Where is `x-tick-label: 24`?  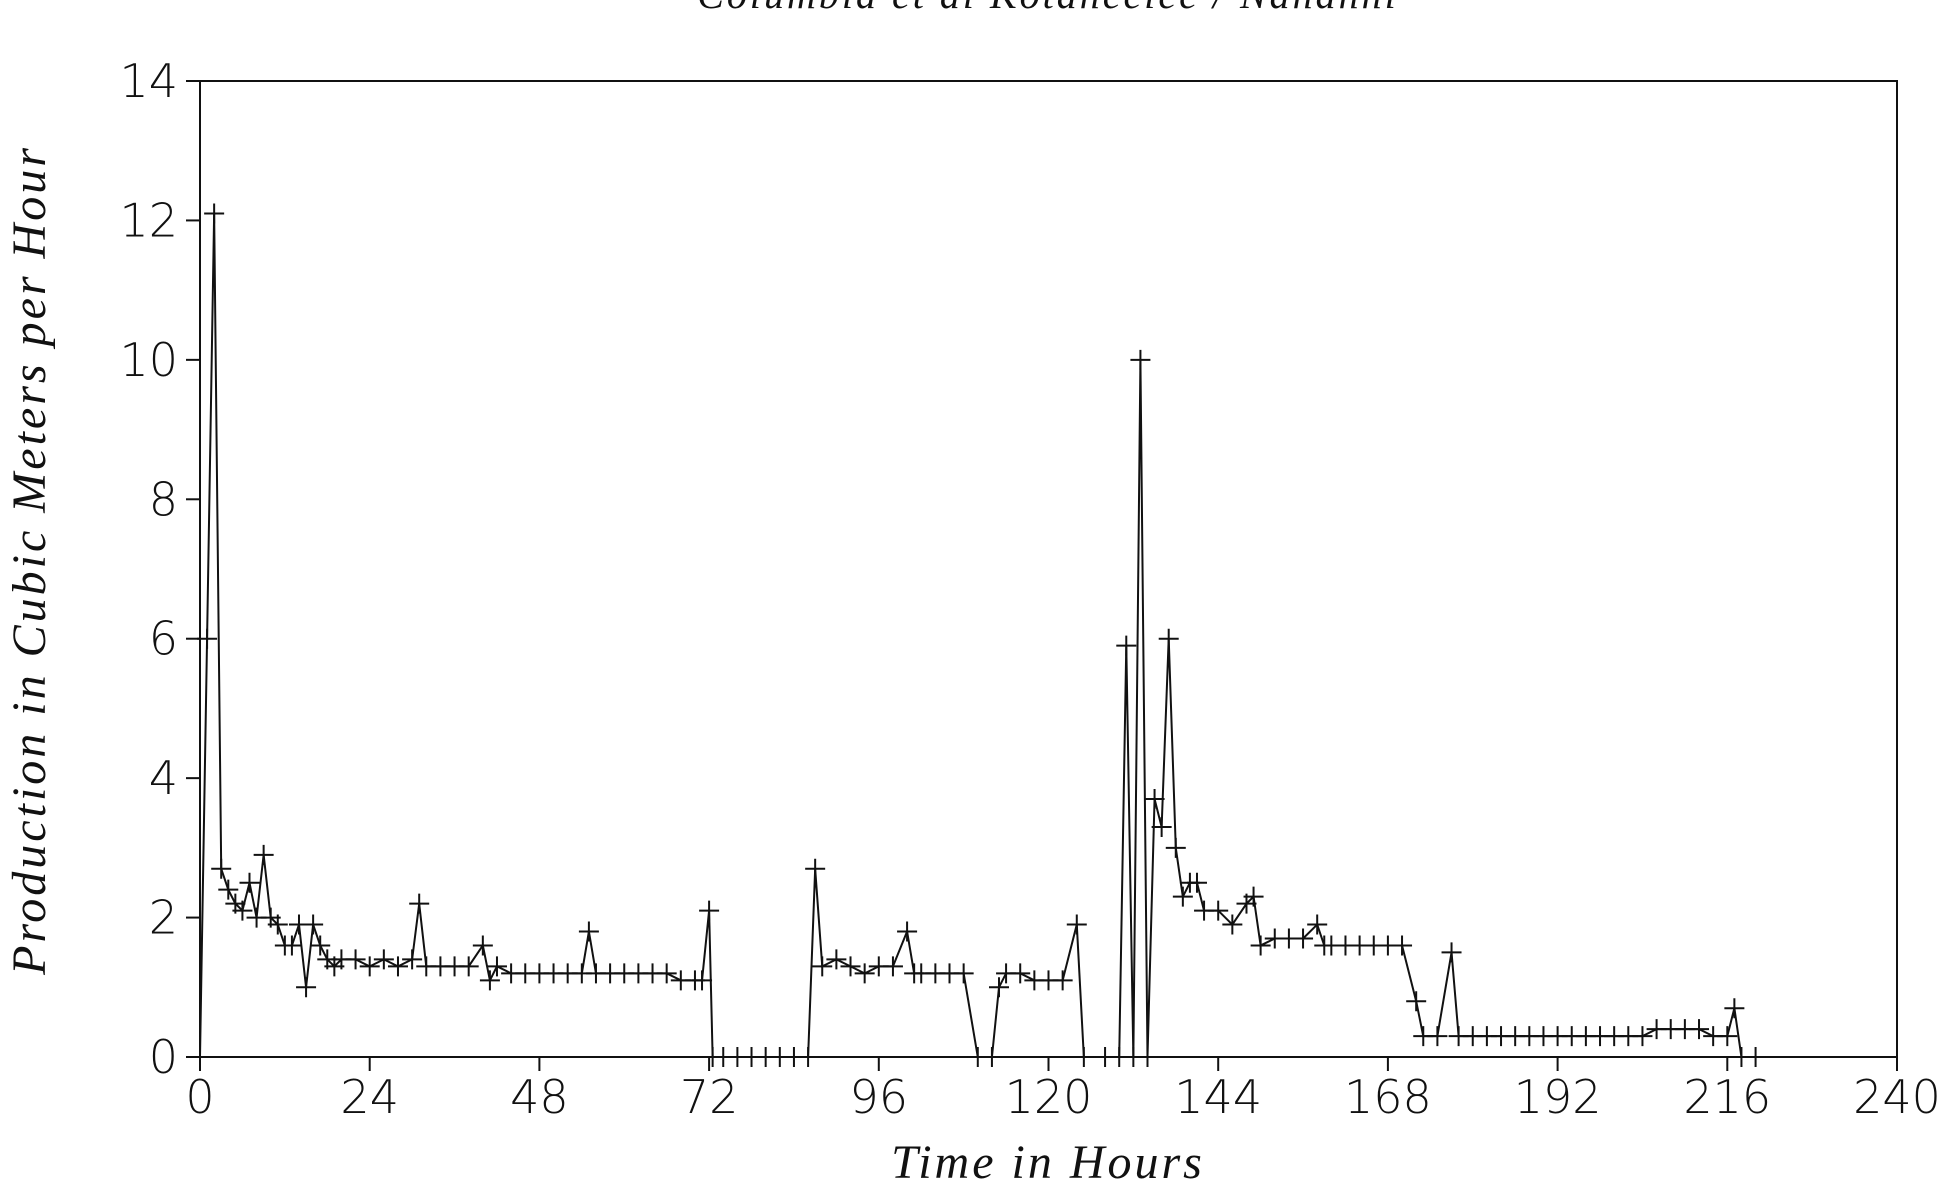 x-tick-label: 24 is located at coordinates (369, 1097).